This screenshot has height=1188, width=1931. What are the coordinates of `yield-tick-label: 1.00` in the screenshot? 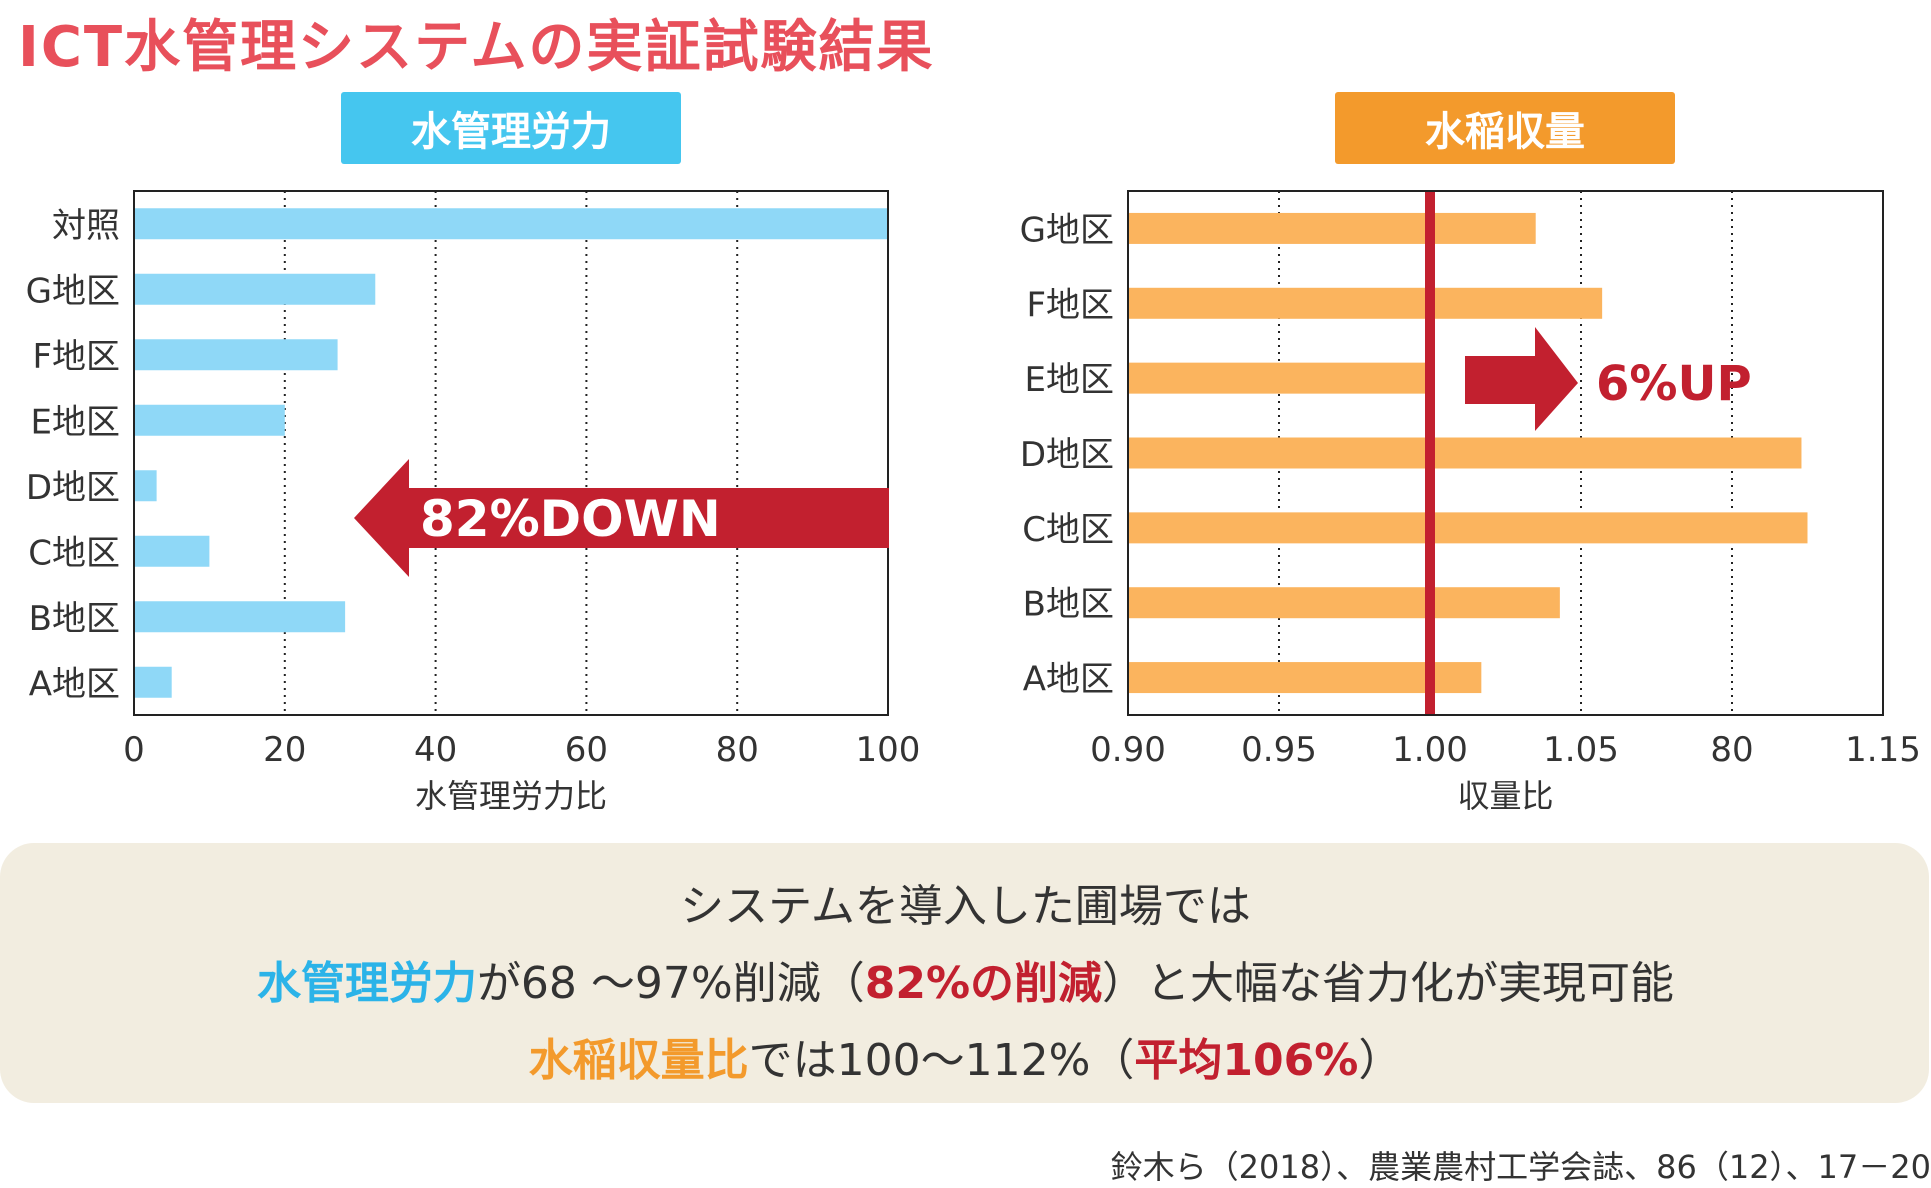 It's located at (1430, 750).